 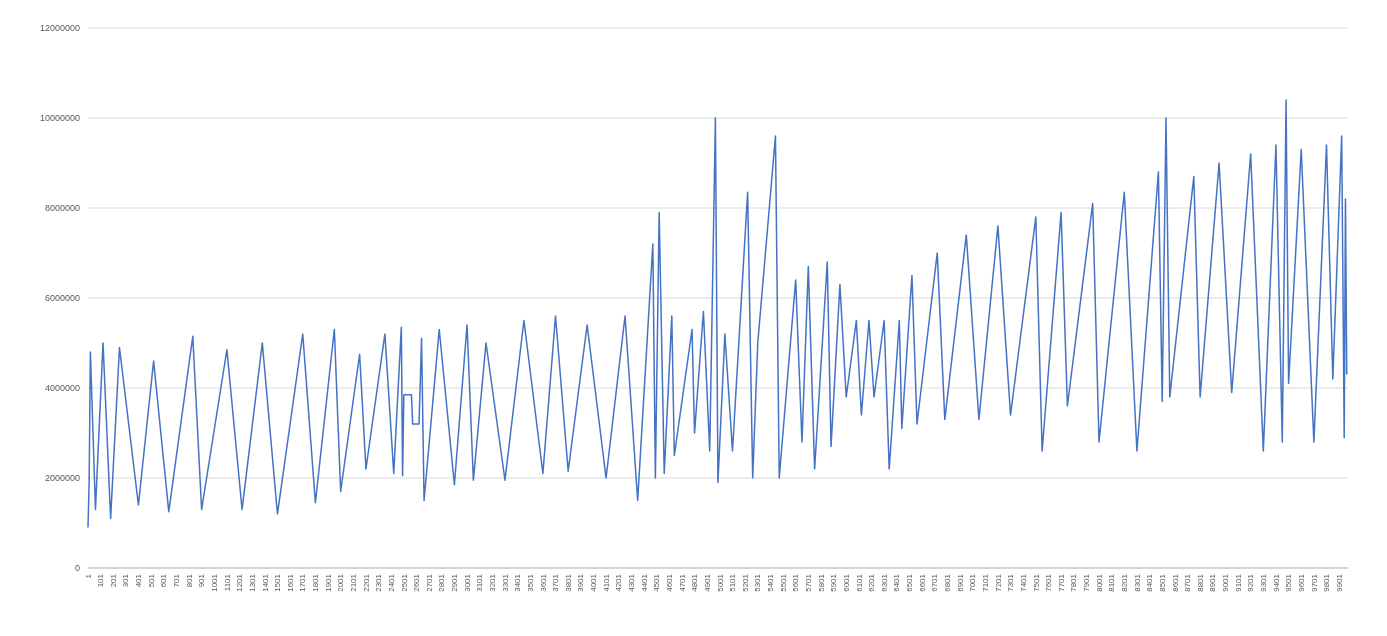 What do you see at coordinates (998, 582) in the screenshot?
I see `x-tick-label: 7201` at bounding box center [998, 582].